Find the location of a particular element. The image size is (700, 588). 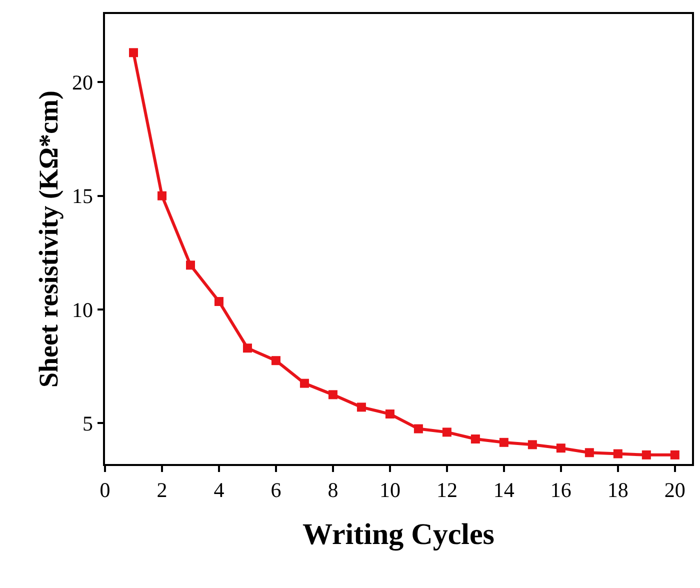

y-tick-label: 5 is located at coordinates (88, 423).